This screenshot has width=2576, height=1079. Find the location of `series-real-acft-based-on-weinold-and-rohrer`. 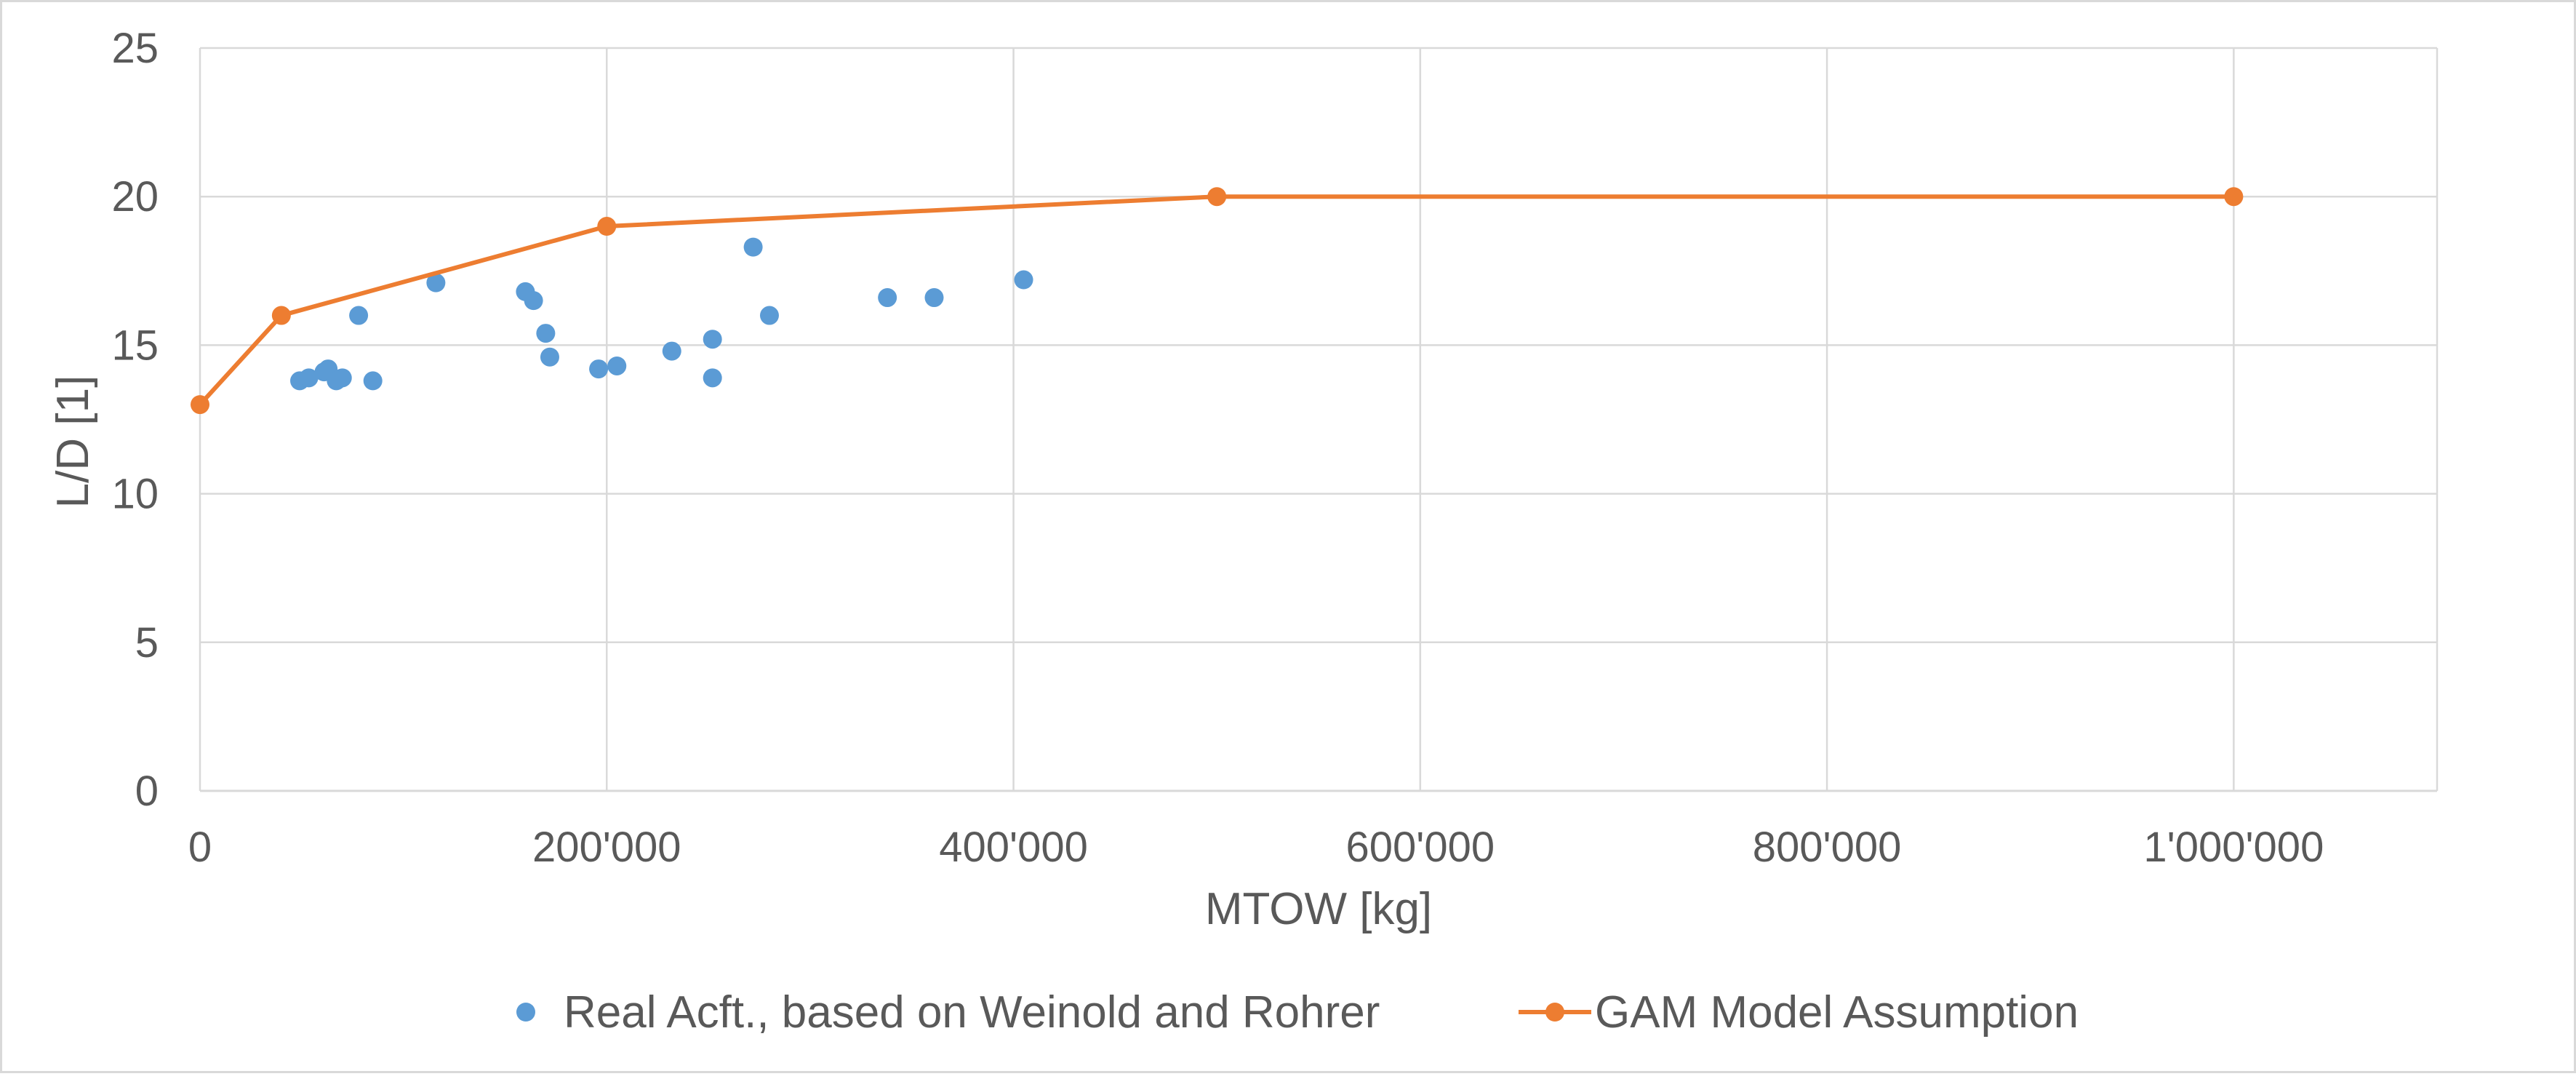

series-real-acft-based-on-weinold-and-rohrer is located at coordinates (661, 314).